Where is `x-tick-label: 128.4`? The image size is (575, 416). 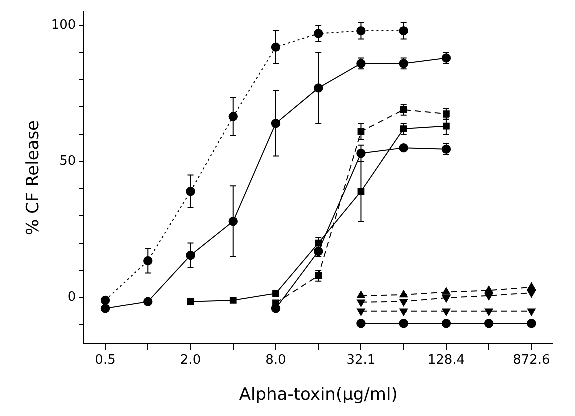 x-tick-label: 128.4 is located at coordinates (447, 360).